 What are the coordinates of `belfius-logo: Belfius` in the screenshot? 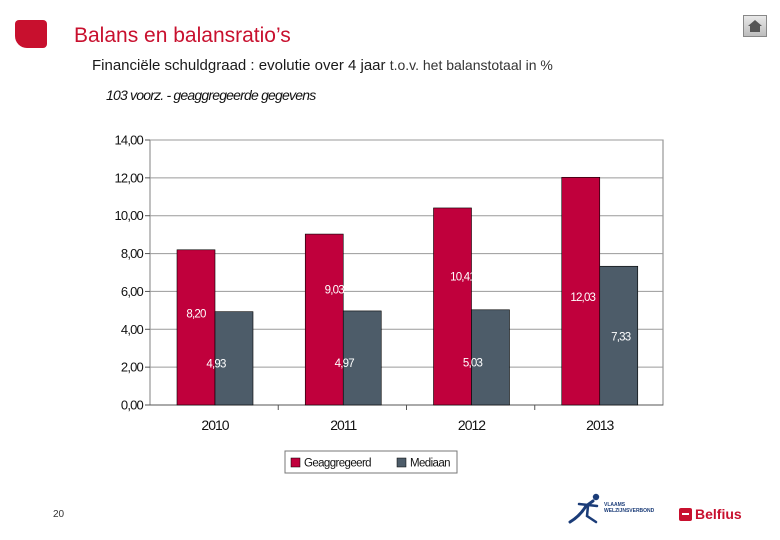 It's located at (710, 514).